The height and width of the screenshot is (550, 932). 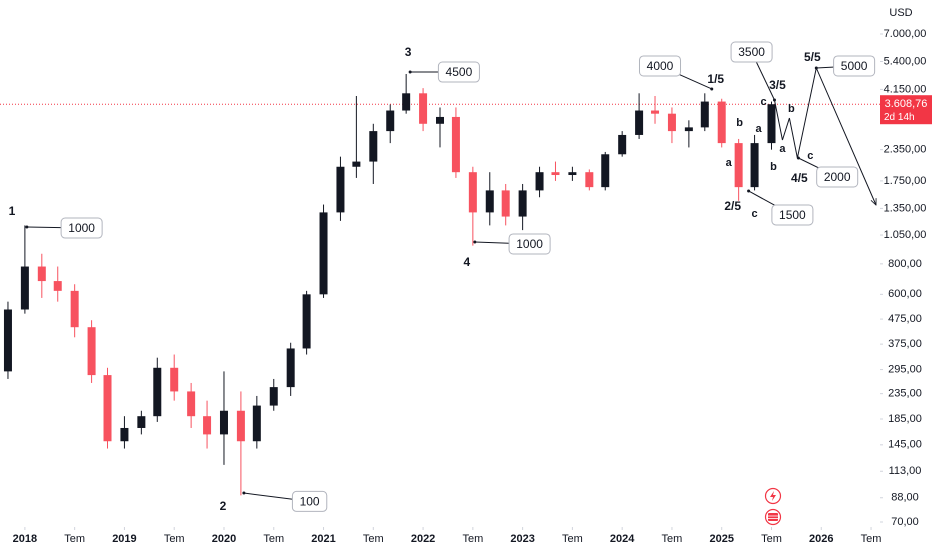 What do you see at coordinates (739, 123) in the screenshot?
I see `sub-wave-label: b` at bounding box center [739, 123].